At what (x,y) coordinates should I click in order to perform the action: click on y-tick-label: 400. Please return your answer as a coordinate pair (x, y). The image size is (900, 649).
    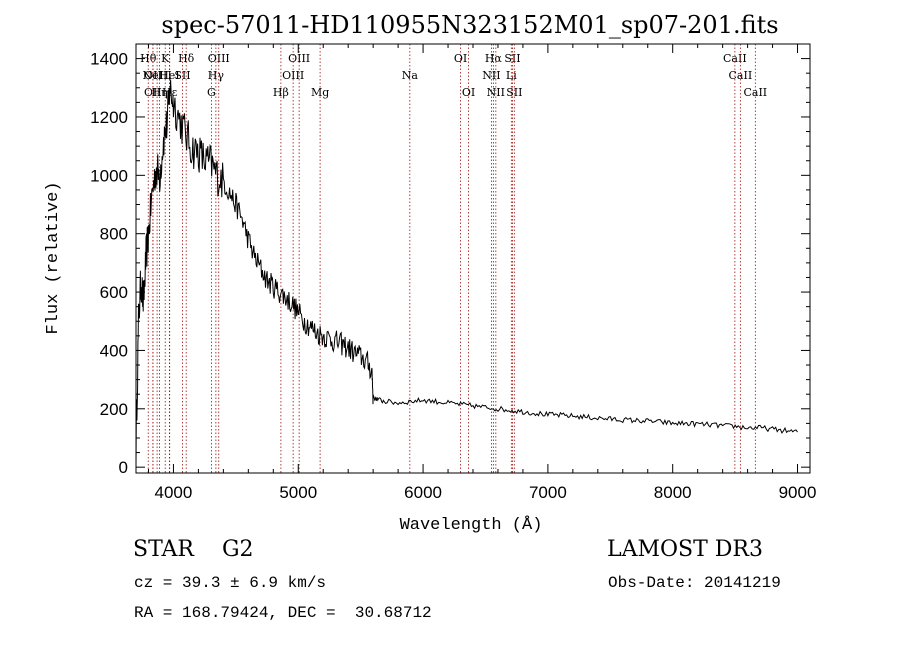
    Looking at the image, I should click on (114, 350).